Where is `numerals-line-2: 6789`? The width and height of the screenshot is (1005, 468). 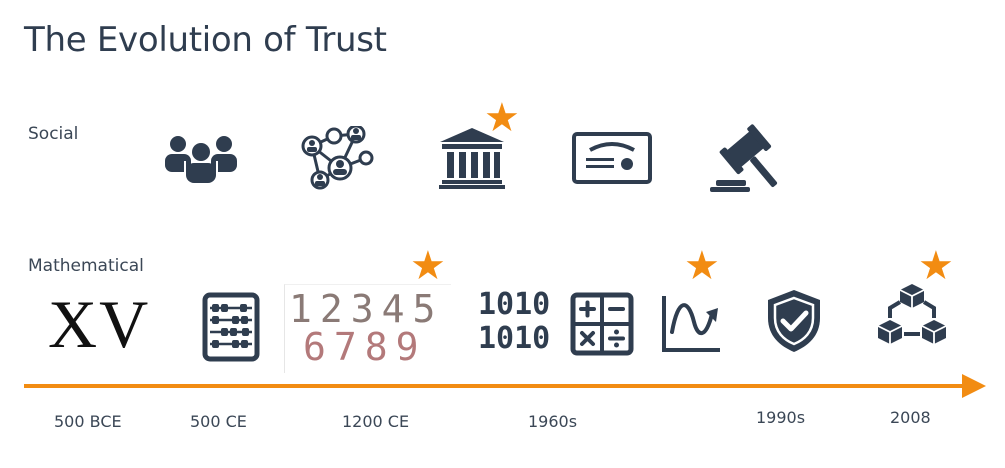
numerals-line-2: 6789 is located at coordinates (365, 347).